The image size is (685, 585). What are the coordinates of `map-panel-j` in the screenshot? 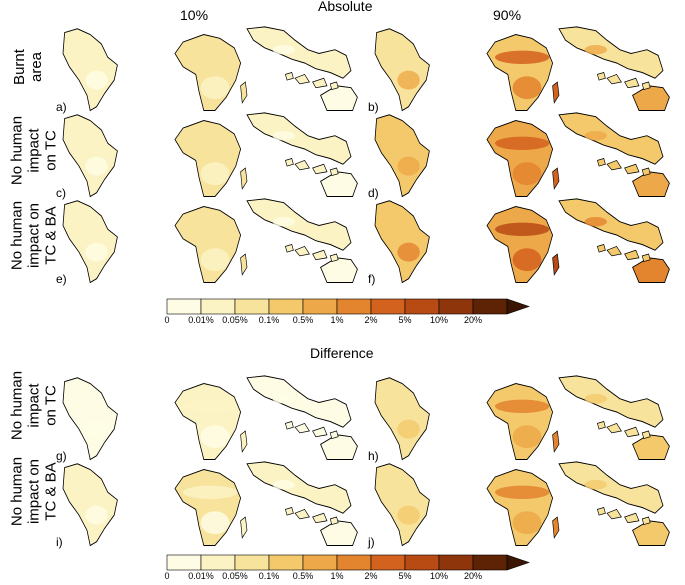 It's located at (522, 504).